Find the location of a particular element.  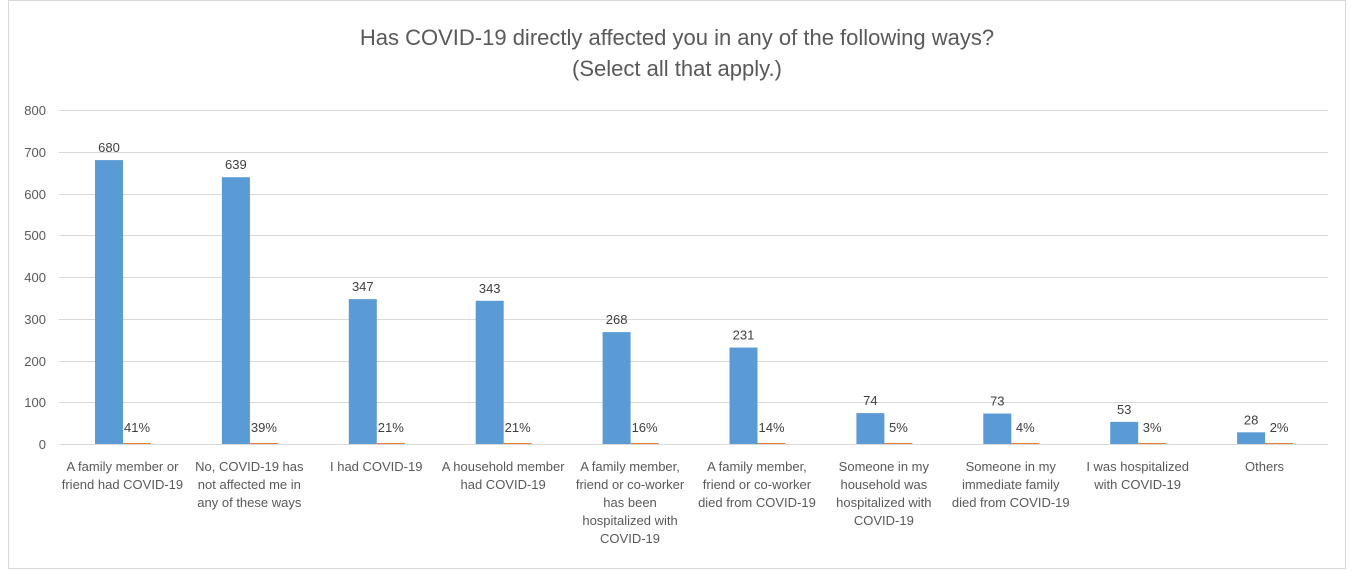

y-tick-label: 700 is located at coordinates (35, 152).